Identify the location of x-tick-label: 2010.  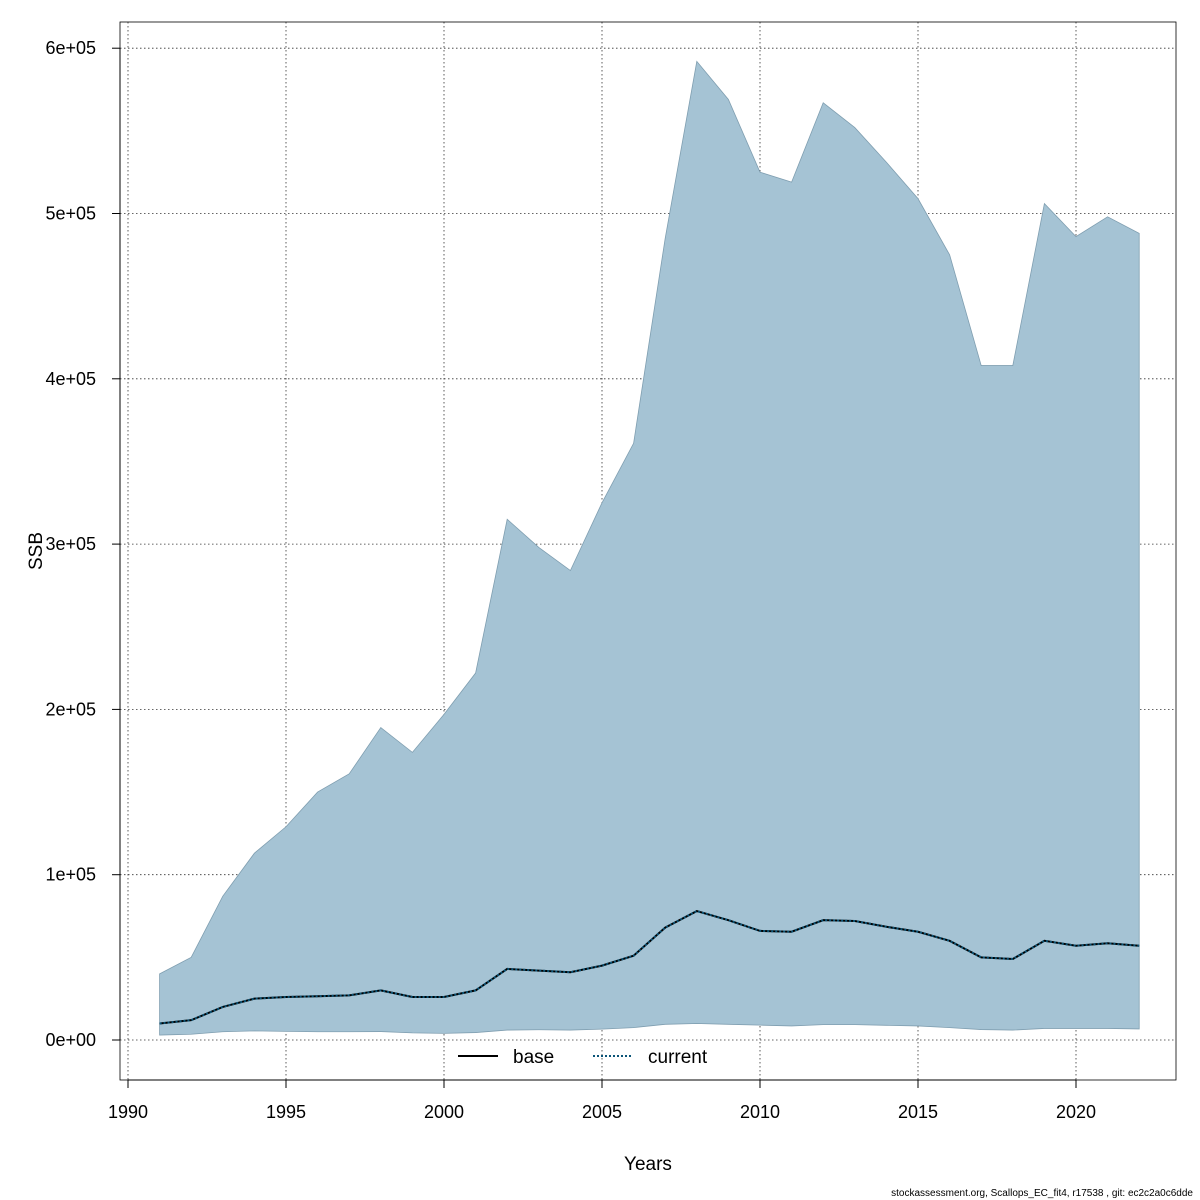
(760, 1112).